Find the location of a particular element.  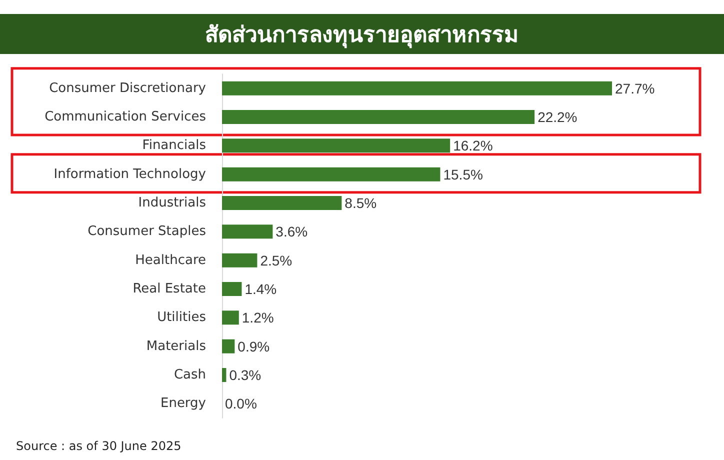

y-tick-label: Consumer Discretionary is located at coordinates (127, 88).